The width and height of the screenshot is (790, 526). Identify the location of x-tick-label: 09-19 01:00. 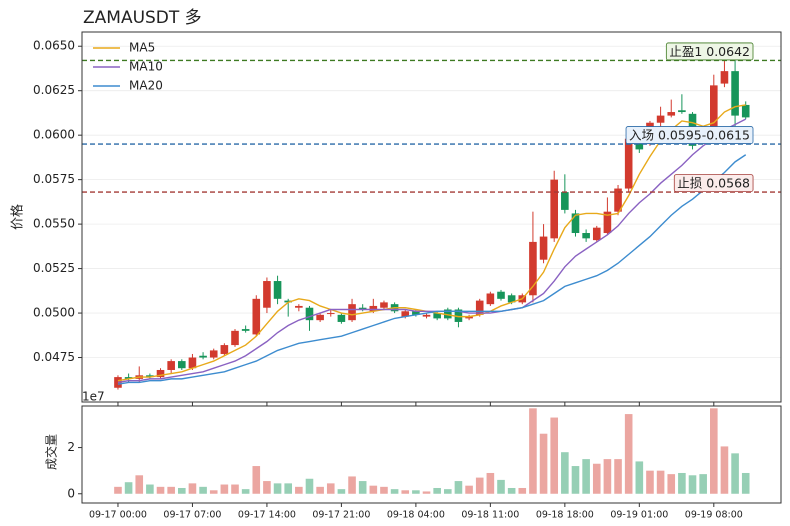
(639, 515).